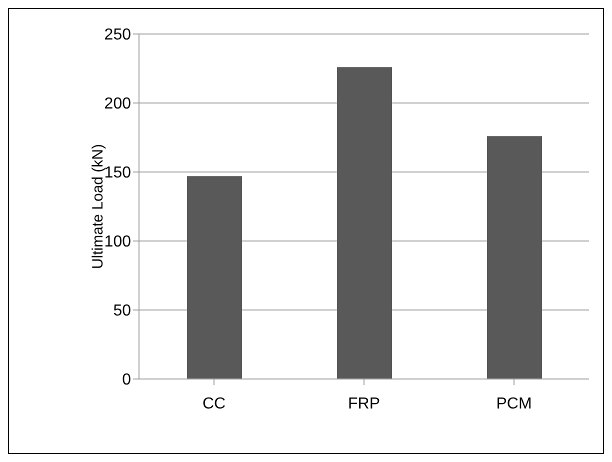 The image size is (612, 462). I want to click on x-tick-label: PCM, so click(514, 403).